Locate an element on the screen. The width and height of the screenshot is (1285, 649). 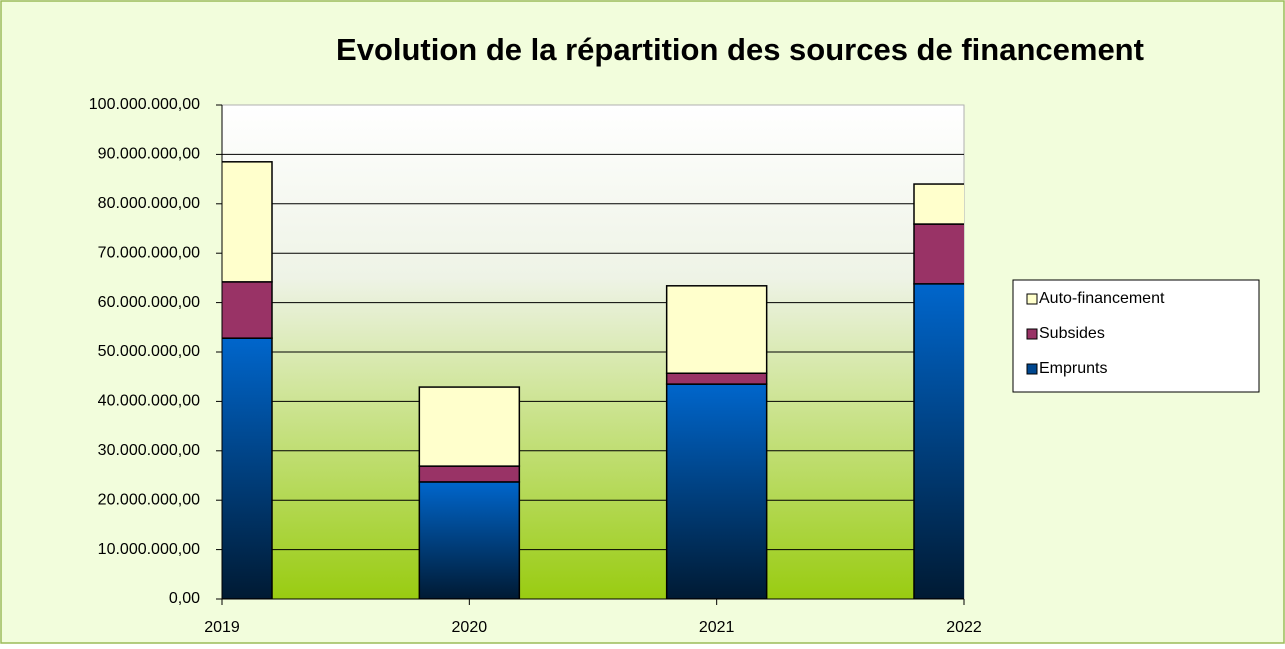
y-tick-label: 80.000.000,00 is located at coordinates (149, 203).